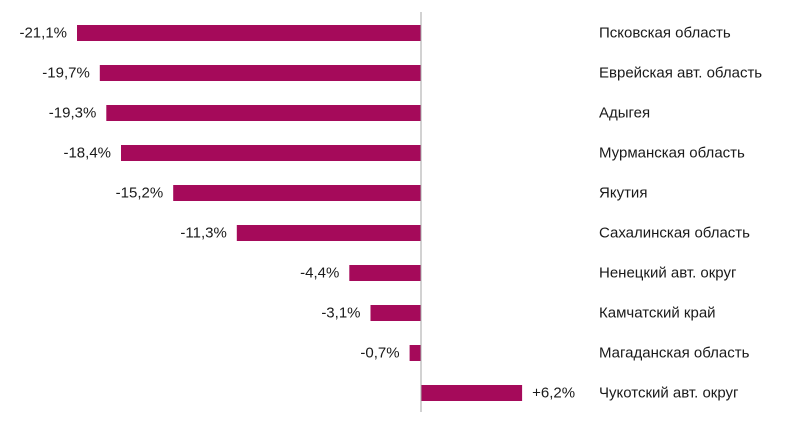 This screenshot has height=432, width=800. What do you see at coordinates (665, 33) in the screenshot?
I see `category-label-1: Псковская область` at bounding box center [665, 33].